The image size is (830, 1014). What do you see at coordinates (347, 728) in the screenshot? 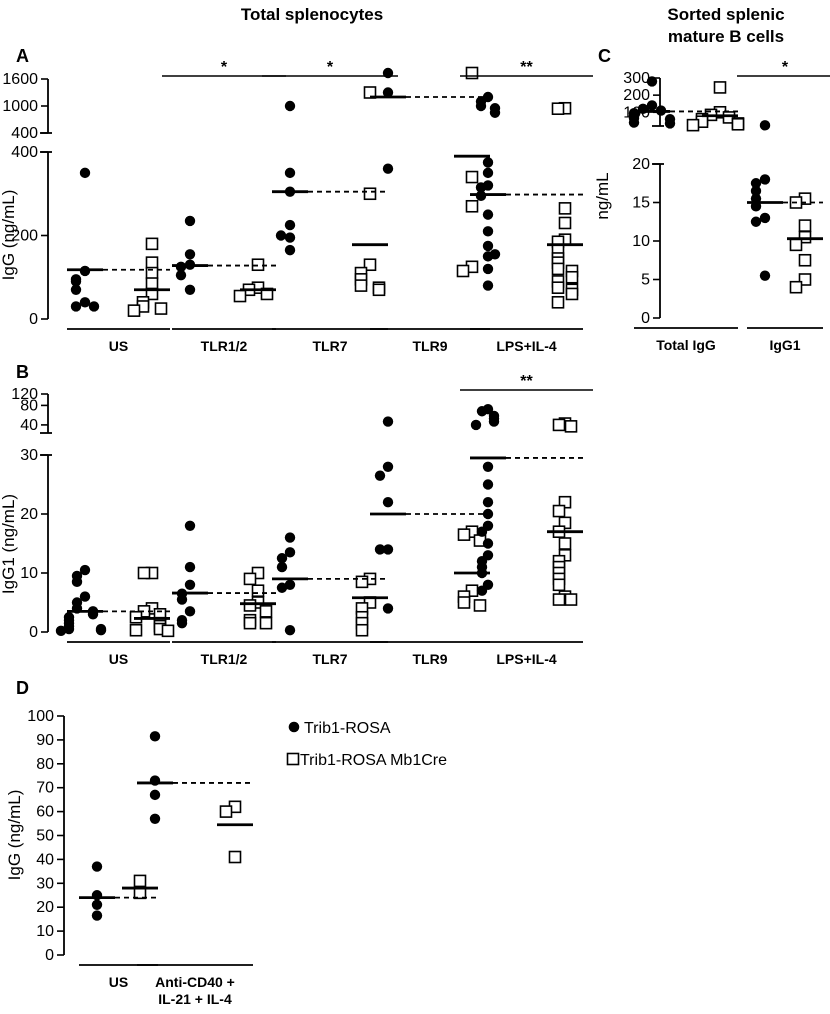
I see `legend-filled-label: Trib1-ROSA` at bounding box center [347, 728].